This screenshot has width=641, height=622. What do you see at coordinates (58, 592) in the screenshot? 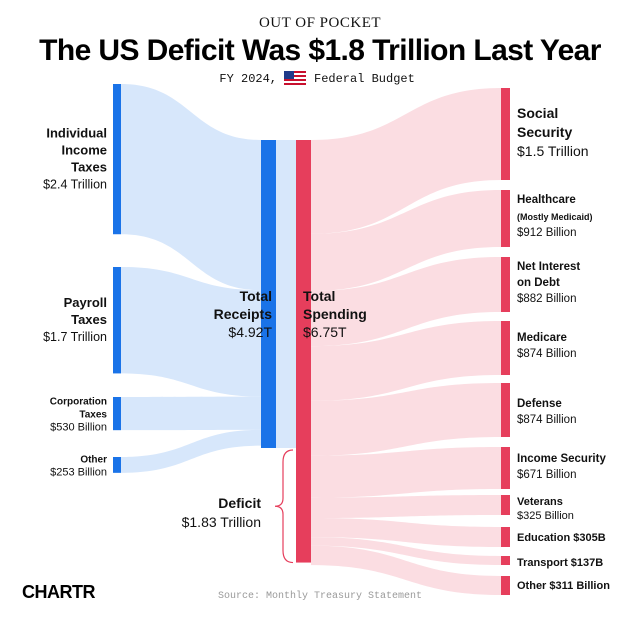
I see `chartr-logo: CHARTR` at bounding box center [58, 592].